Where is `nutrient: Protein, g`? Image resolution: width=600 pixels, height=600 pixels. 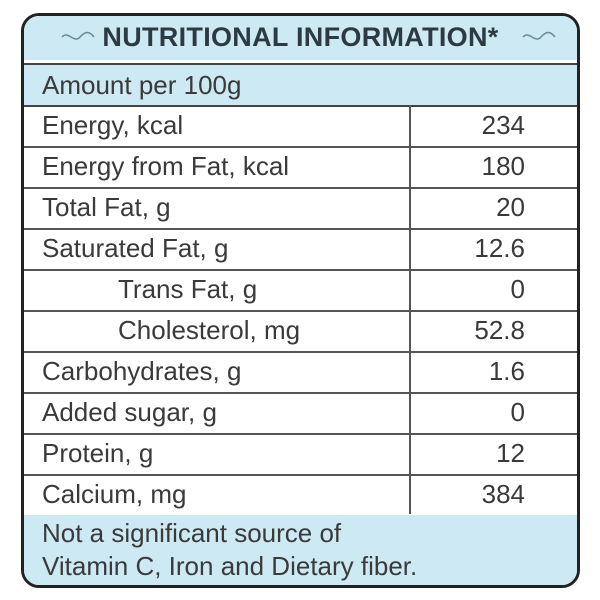 nutrient: Protein, g is located at coordinates (98, 453).